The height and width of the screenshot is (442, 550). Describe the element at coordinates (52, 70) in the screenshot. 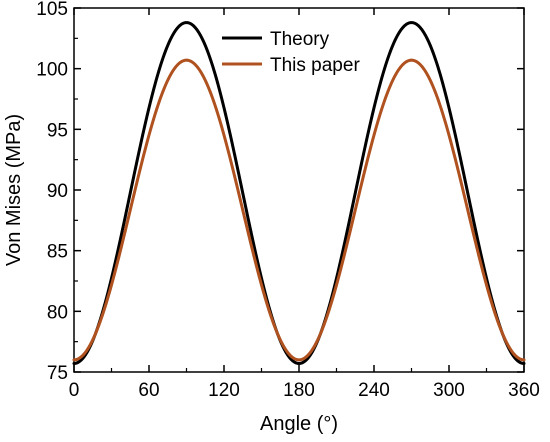

I see `y-tick-label: 100` at that location.